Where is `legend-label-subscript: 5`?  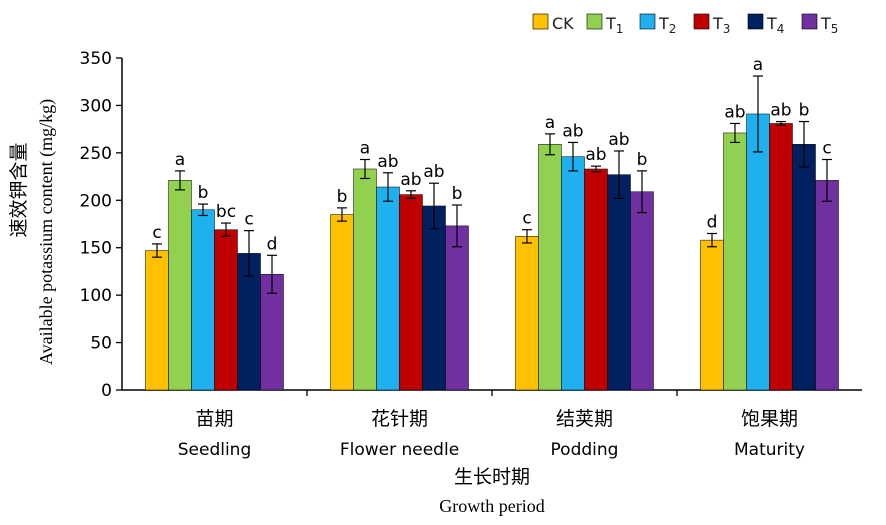
legend-label-subscript: 5 is located at coordinates (835, 29).